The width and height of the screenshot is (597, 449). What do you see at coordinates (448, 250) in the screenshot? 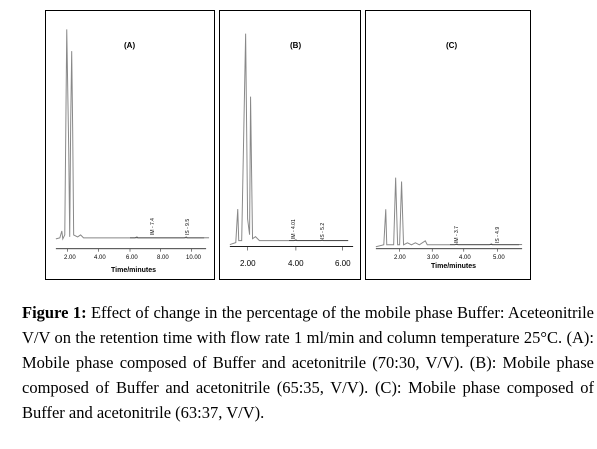
I see `chromatogram-c-ticks` at bounding box center [448, 250].